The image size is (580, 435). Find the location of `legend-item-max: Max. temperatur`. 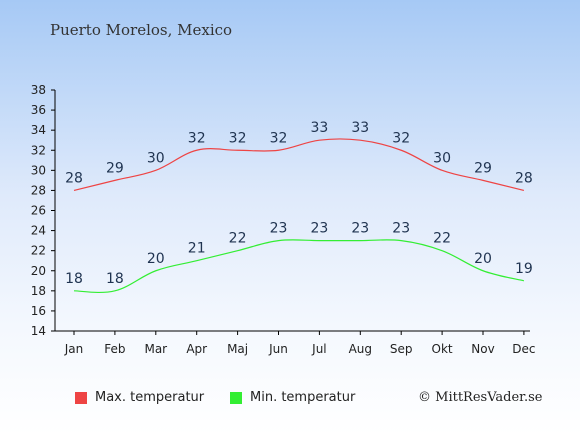

legend-item-max: Max. temperatur is located at coordinates (139, 397).